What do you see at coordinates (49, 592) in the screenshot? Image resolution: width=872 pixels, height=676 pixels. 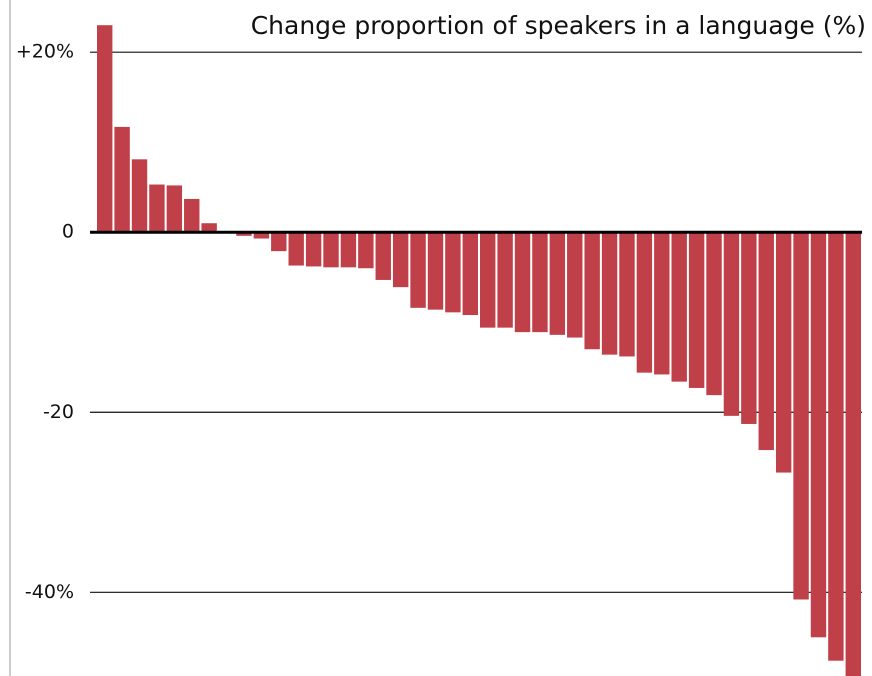 I see `y-tick-label: -40%` at bounding box center [49, 592].